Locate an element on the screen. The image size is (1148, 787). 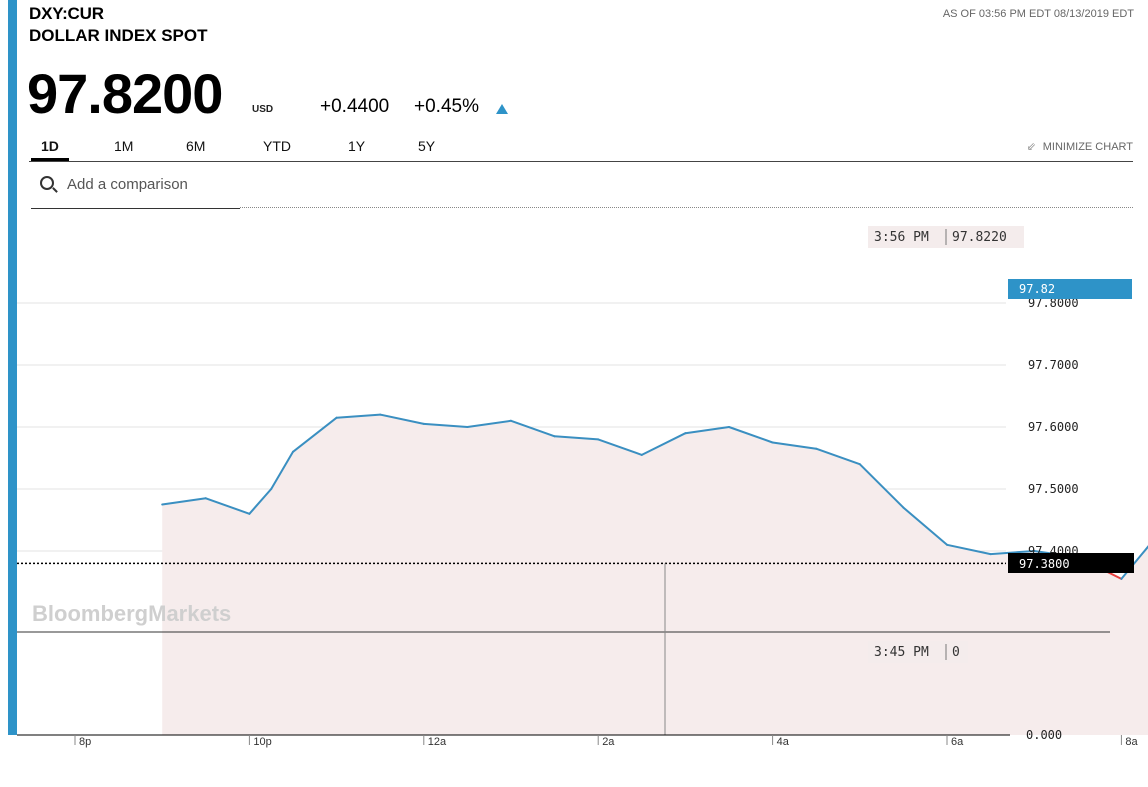
last-price: 97.8200 is located at coordinates (125, 93).